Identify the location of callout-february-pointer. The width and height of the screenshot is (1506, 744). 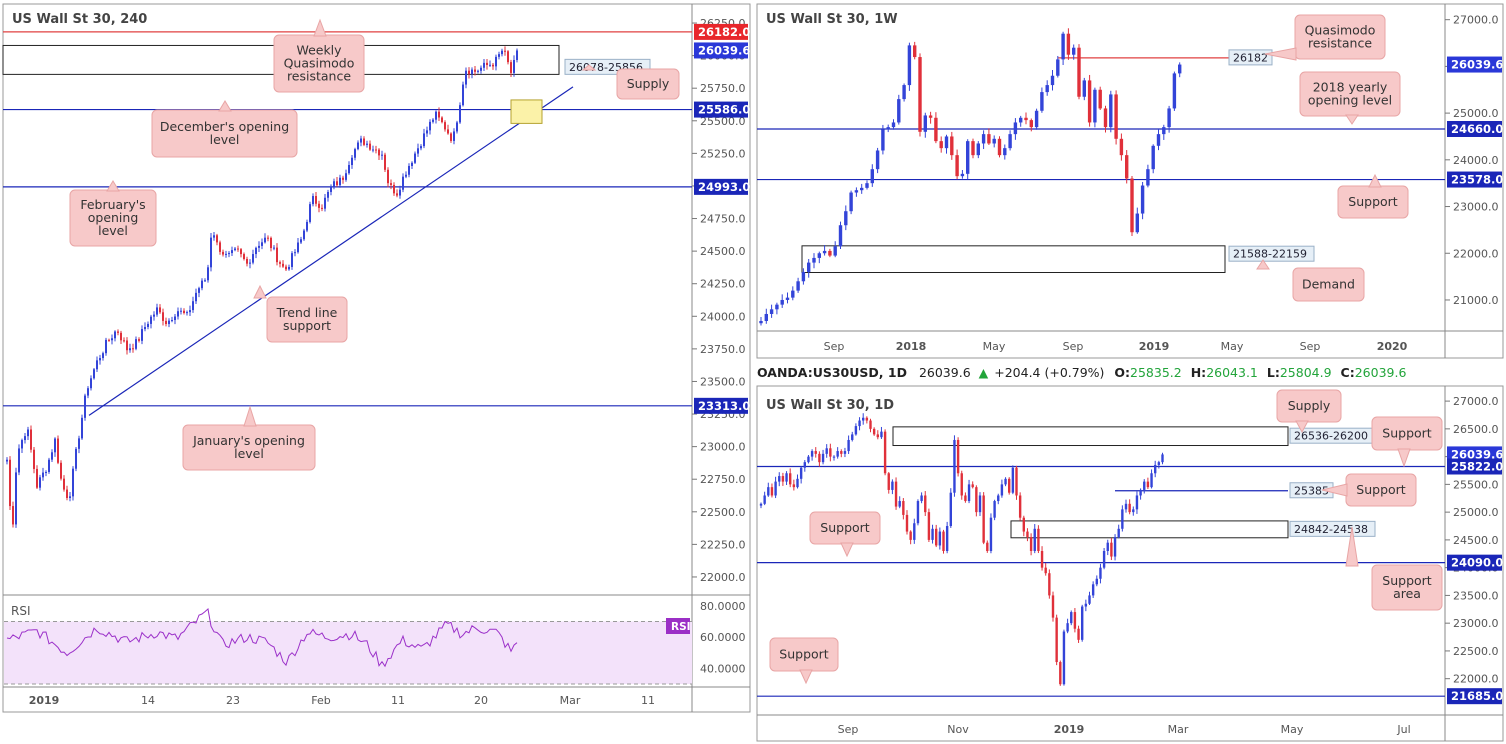
(113, 186).